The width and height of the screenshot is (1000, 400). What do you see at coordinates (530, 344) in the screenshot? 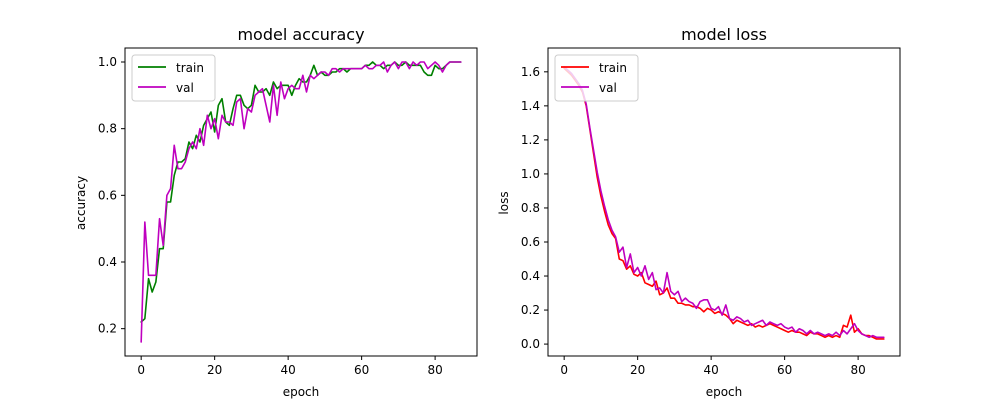
I see `y-tick-label: 0.0` at bounding box center [530, 344].